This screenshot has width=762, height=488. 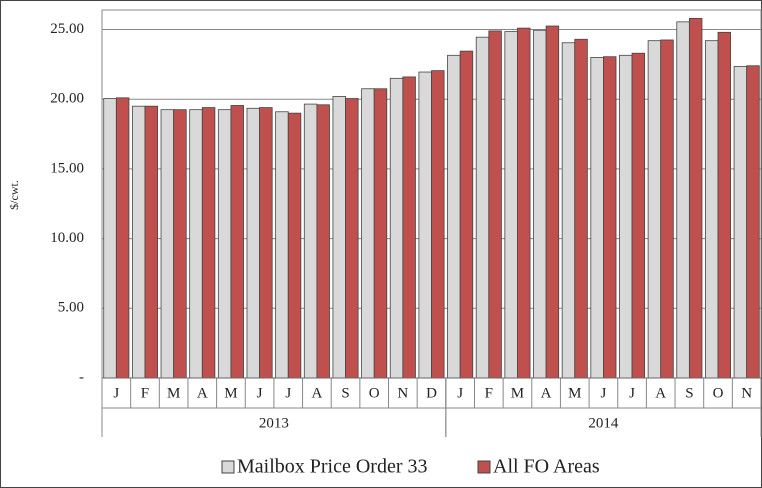 I want to click on y-tick-label: -, so click(x=81, y=377).